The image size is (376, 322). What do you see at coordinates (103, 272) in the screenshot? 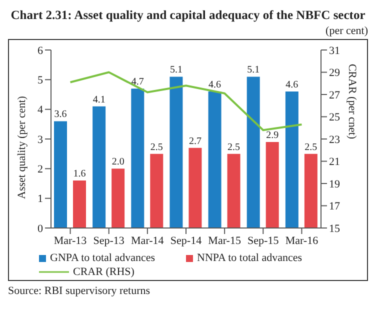
I see `legend-label: CRAR (RHS)` at bounding box center [103, 272].